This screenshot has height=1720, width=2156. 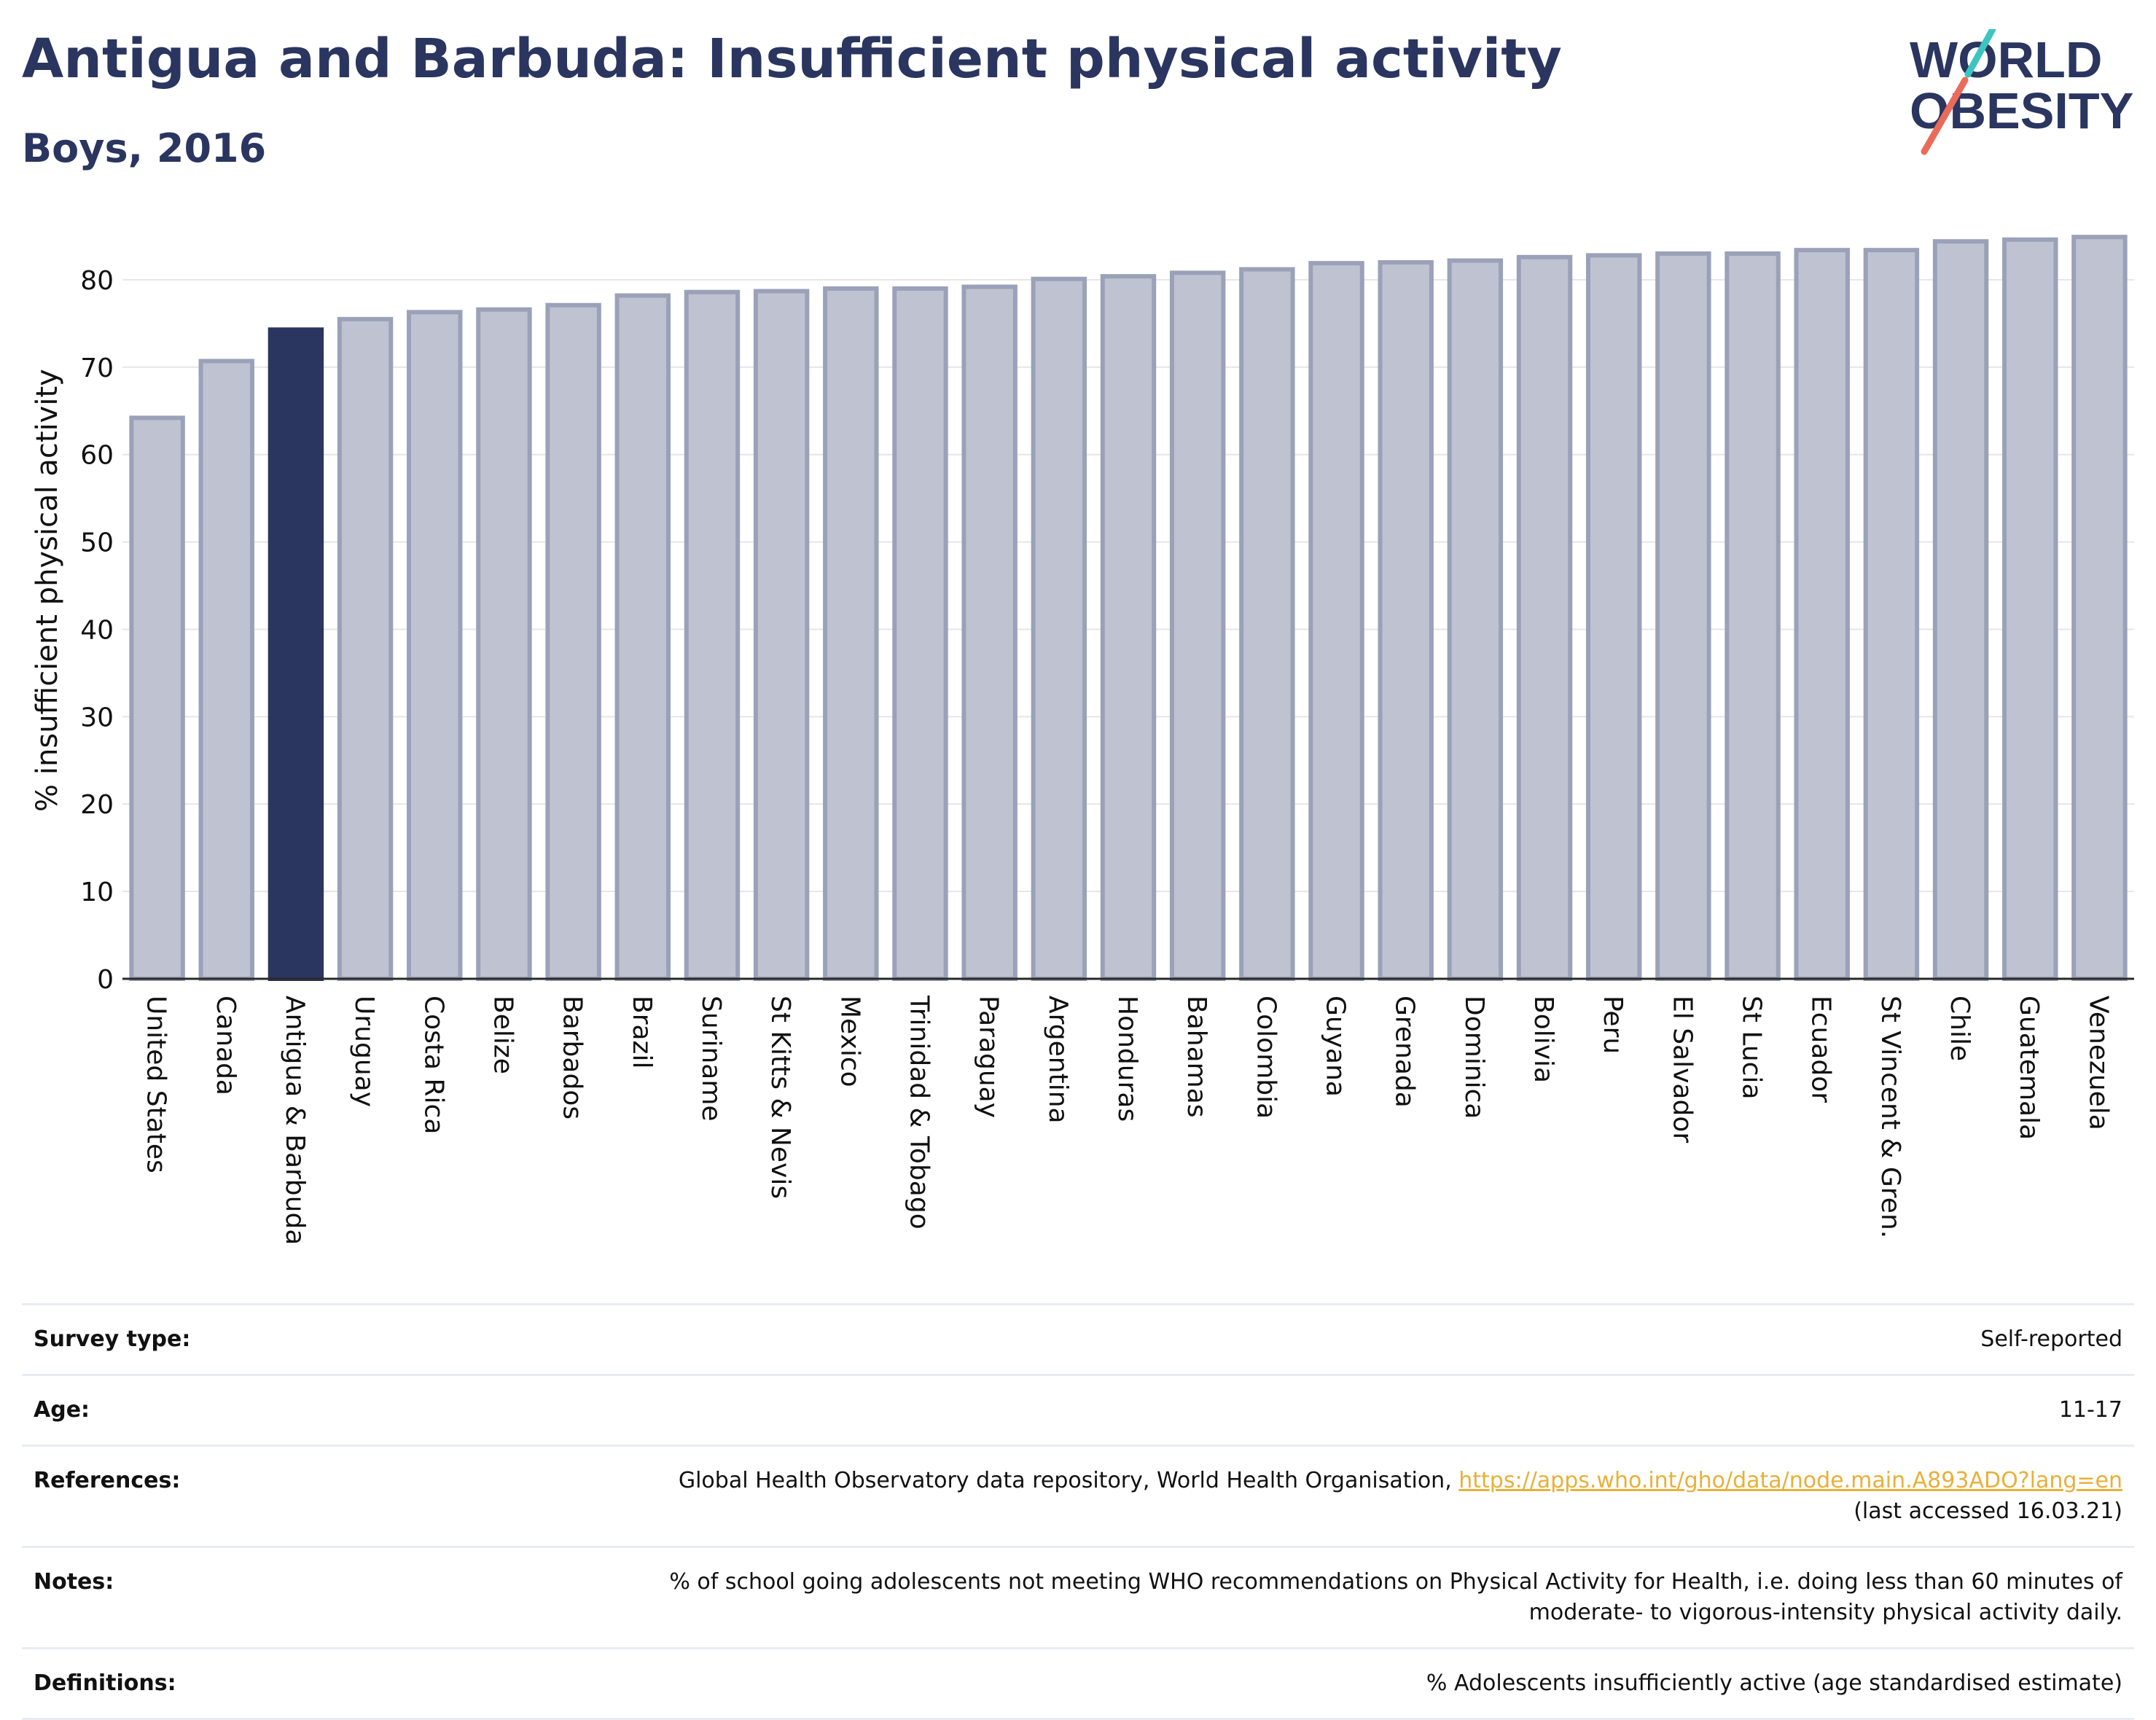 I want to click on bar-uruguay, so click(x=366, y=649).